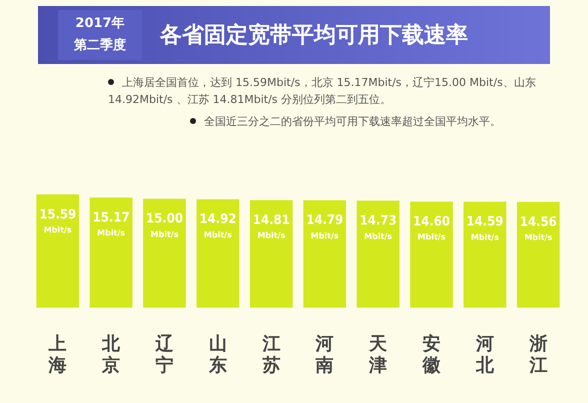 This screenshot has height=403, width=588. Describe the element at coordinates (485, 228) in the screenshot. I see `data-label: 14.59 Mbit/s` at that location.